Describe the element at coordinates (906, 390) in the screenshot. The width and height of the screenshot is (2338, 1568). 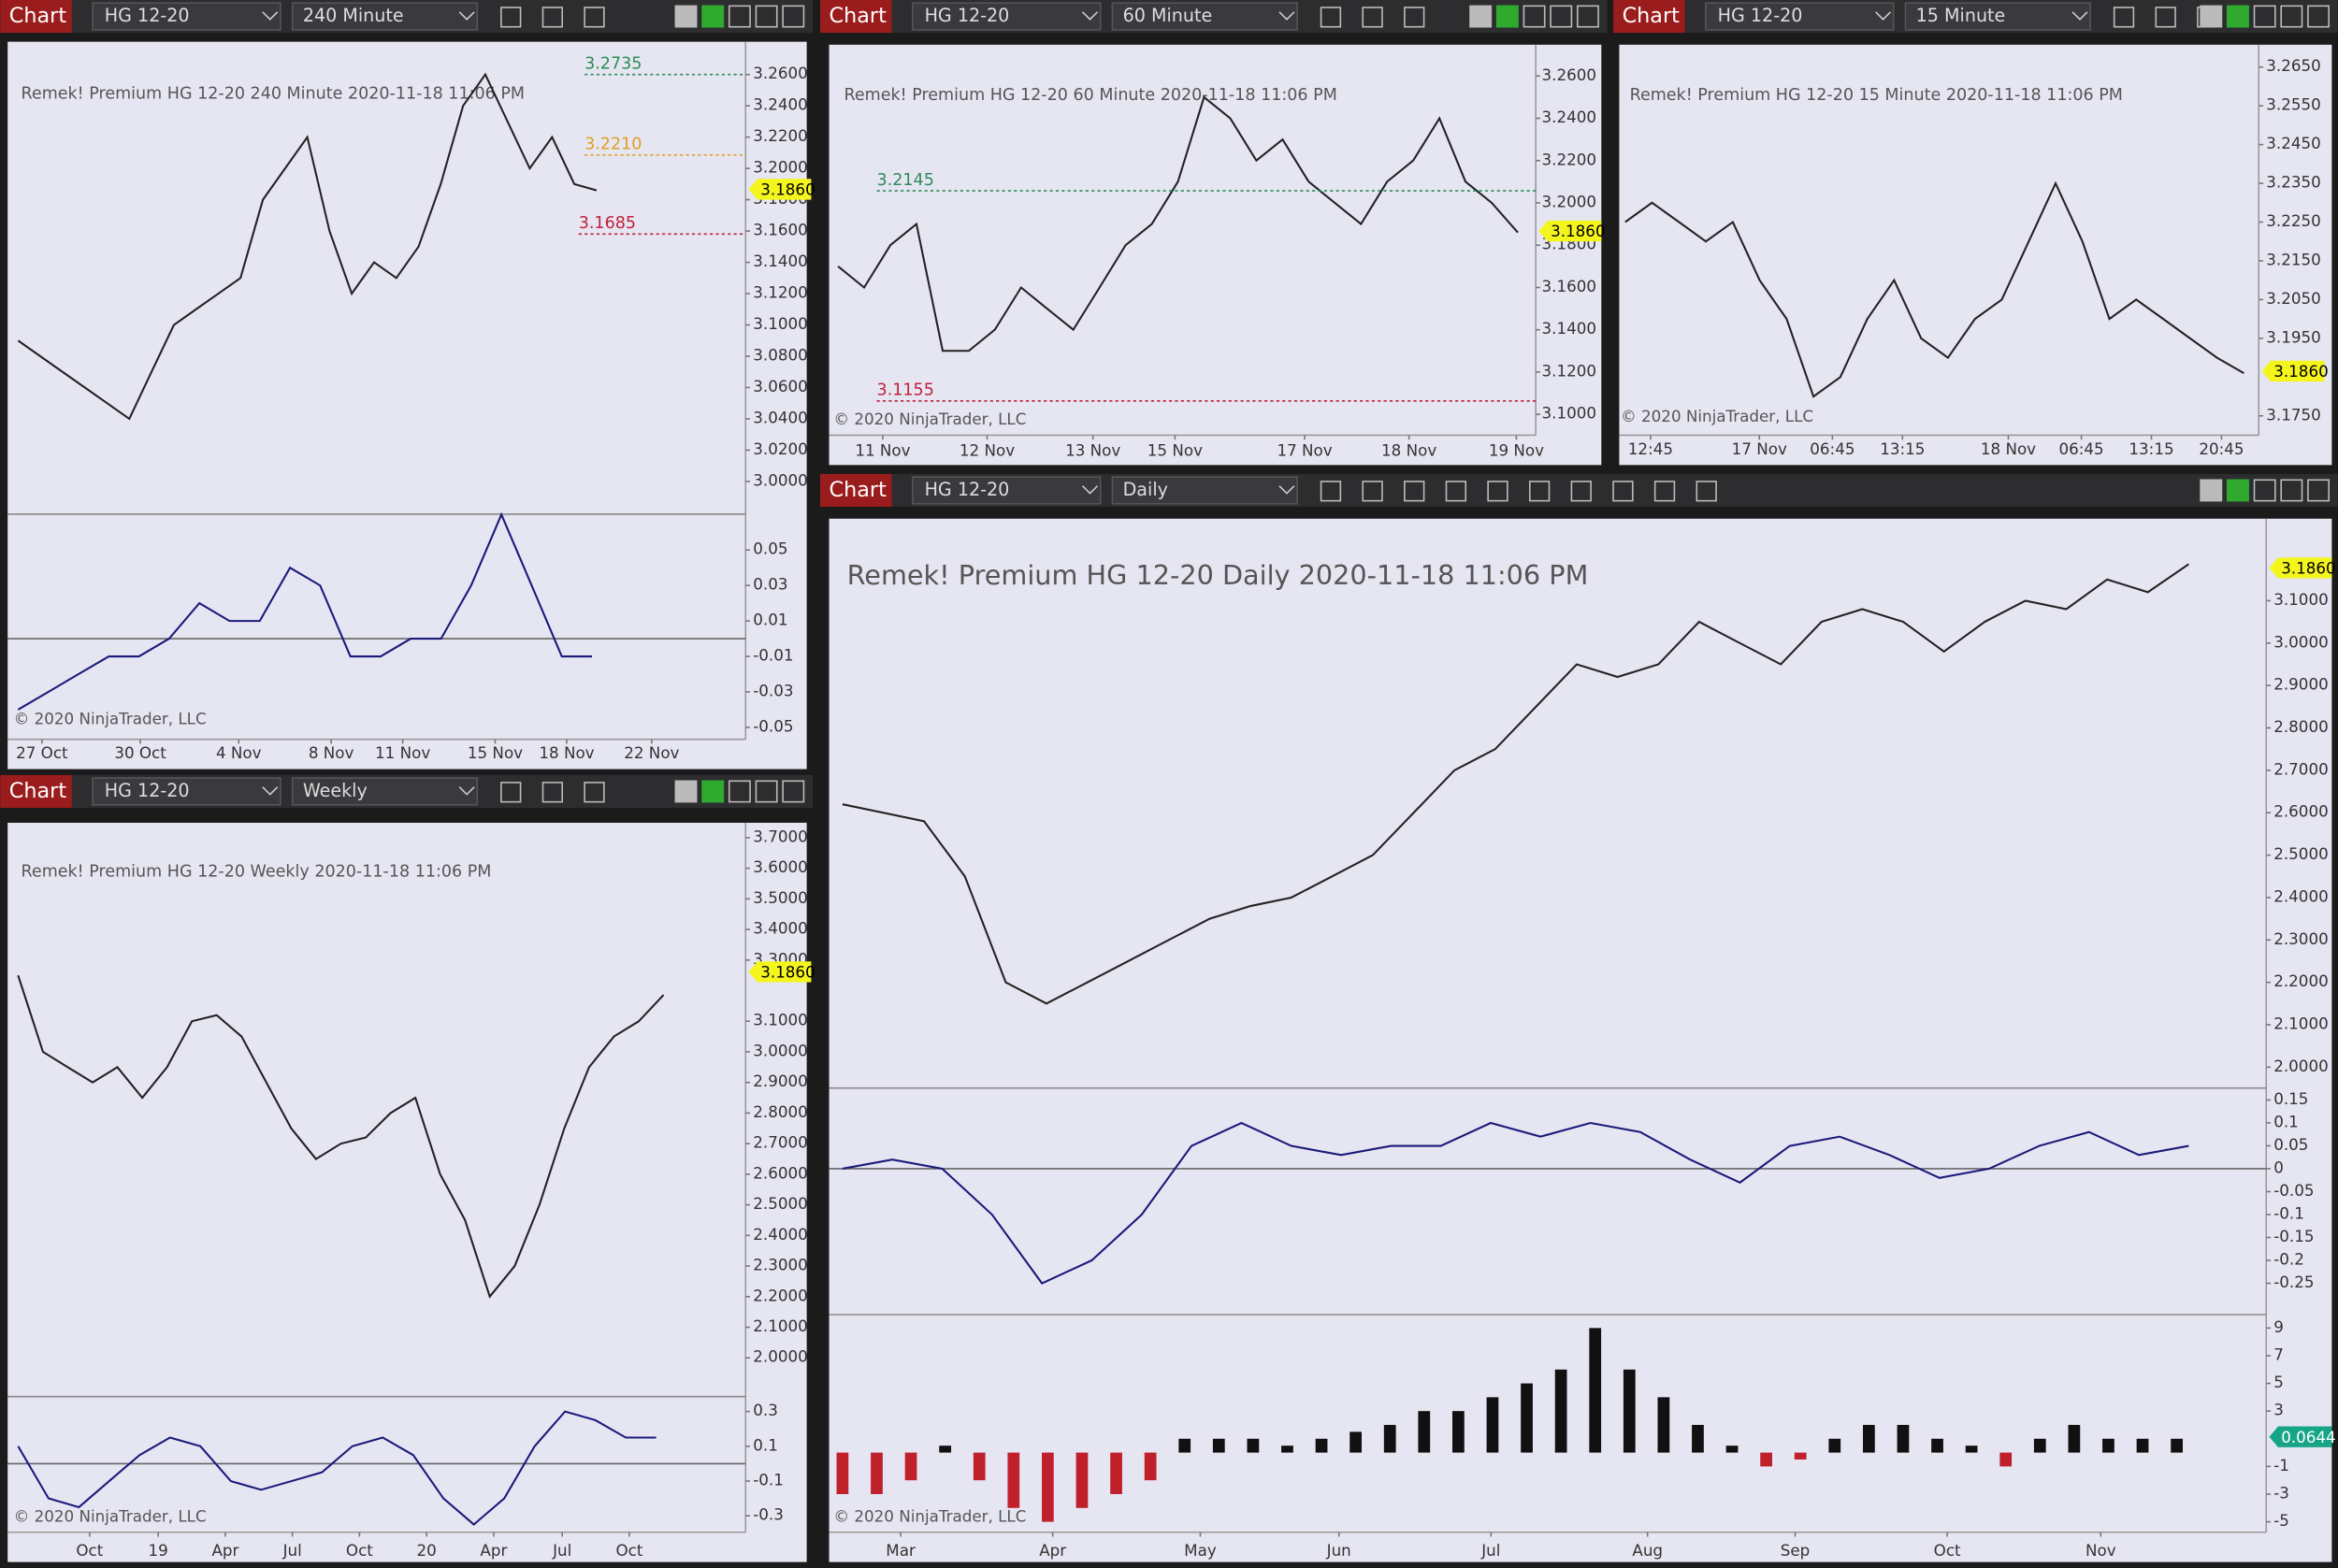
I see `level-label: 3.1155` at that location.